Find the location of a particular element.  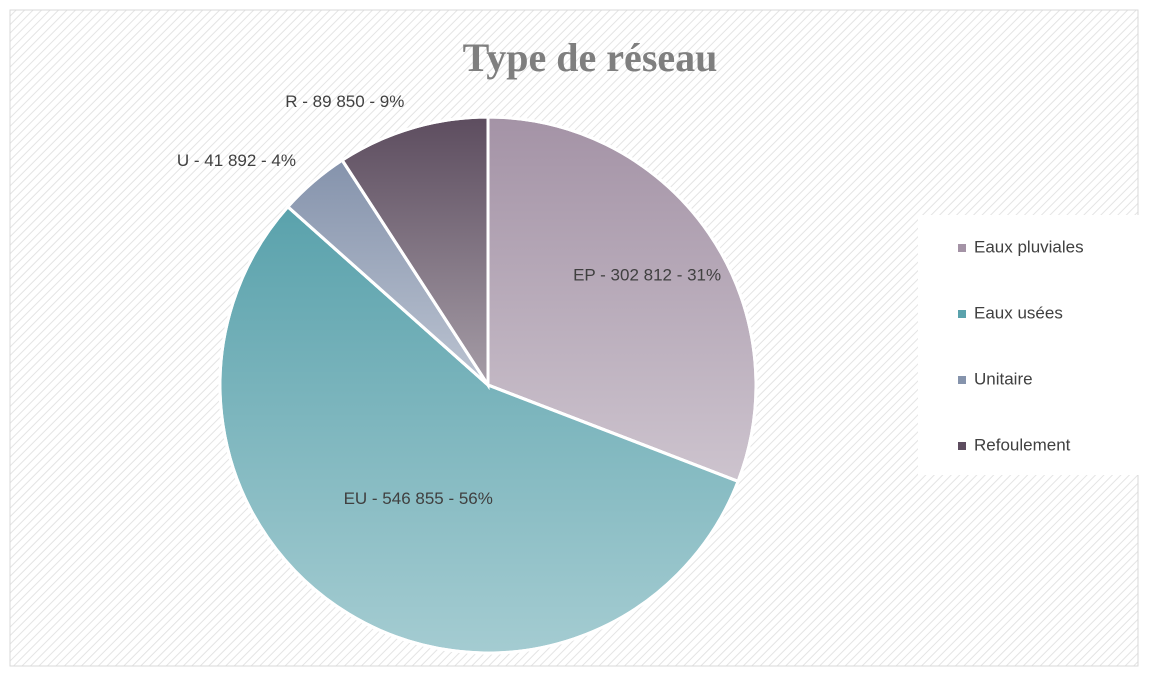

data-label: EU - 546 855 - 56% is located at coordinates (418, 498).